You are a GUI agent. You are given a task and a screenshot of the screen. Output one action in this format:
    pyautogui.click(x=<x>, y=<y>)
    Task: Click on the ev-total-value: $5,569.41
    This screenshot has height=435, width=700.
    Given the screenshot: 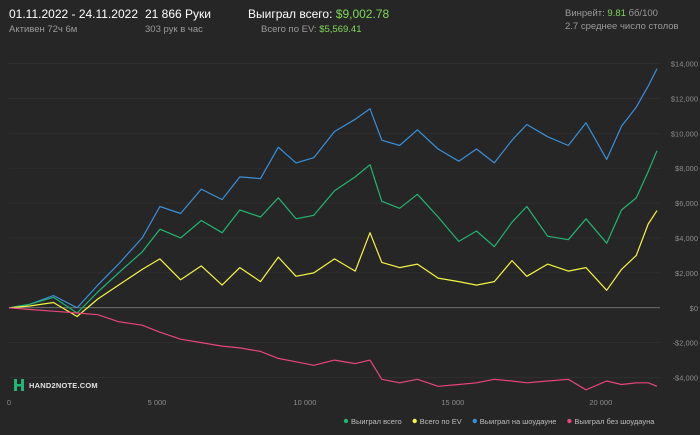 What is the action you would take?
    pyautogui.click(x=340, y=29)
    